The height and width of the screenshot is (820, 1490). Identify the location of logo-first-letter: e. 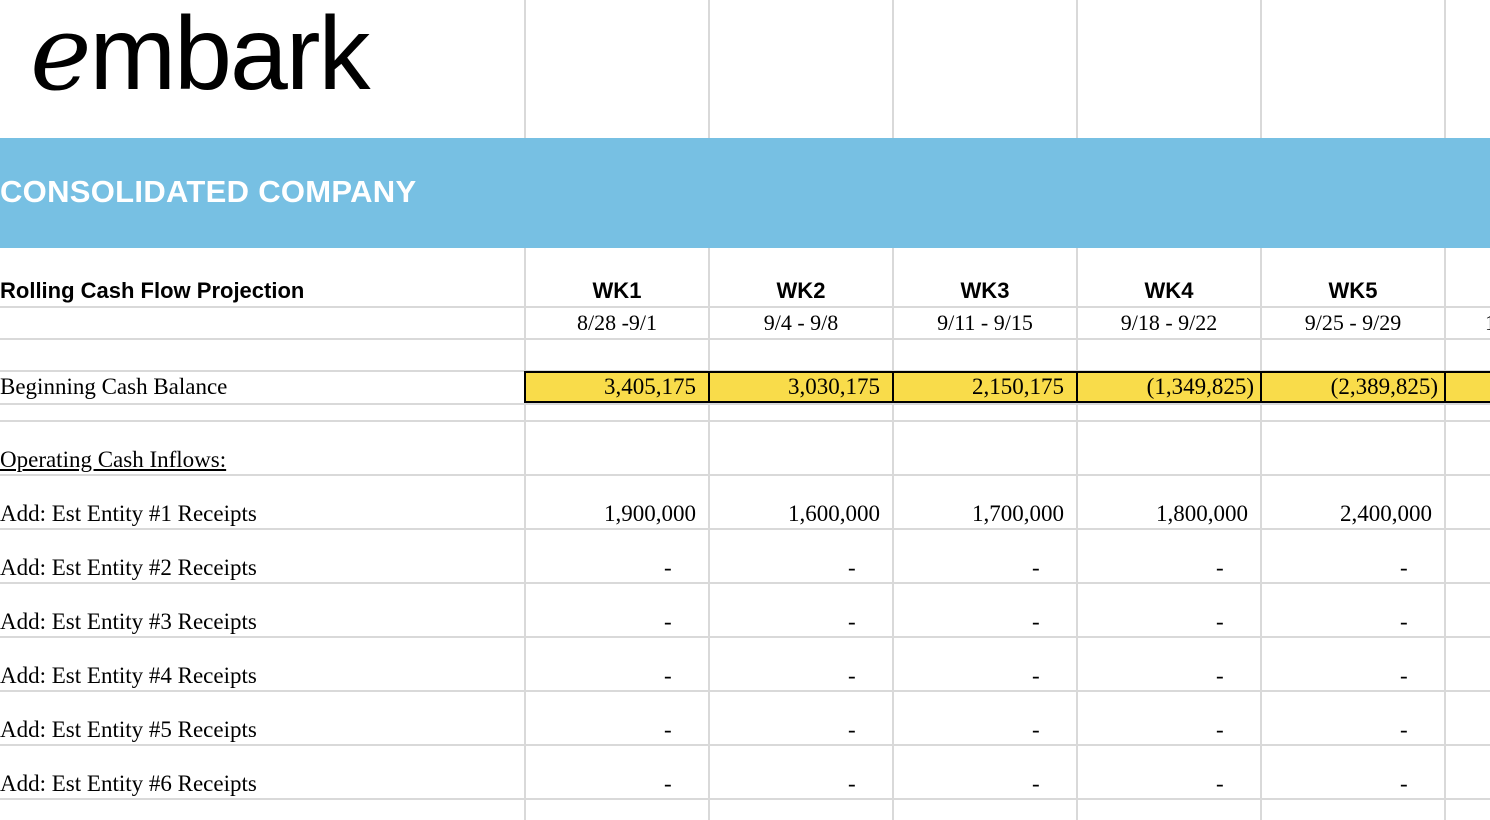
(61, 57).